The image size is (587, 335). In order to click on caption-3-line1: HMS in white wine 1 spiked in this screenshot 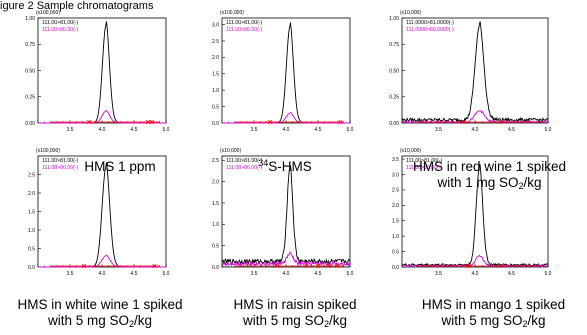, I will do `click(100, 305)`.